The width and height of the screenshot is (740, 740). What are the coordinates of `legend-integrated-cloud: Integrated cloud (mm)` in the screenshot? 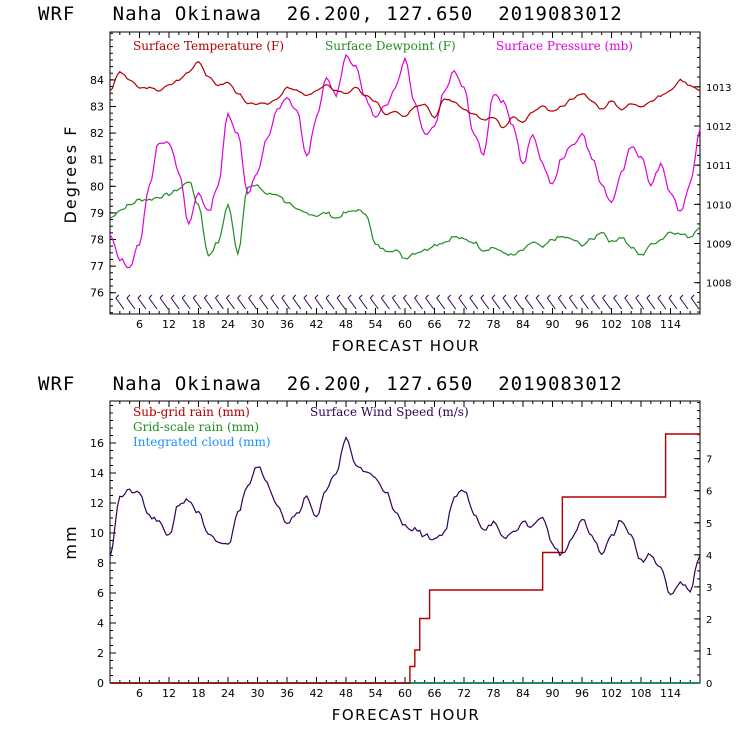 It's located at (202, 442).